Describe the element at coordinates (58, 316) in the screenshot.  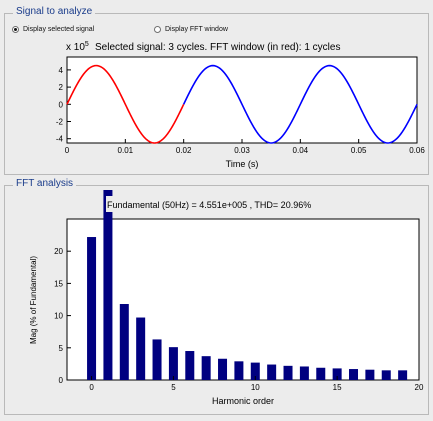
I see `fft-ytick-label: 10` at that location.